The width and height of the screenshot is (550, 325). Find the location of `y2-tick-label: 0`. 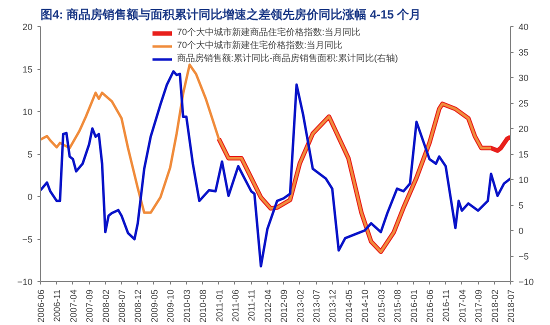

y2-tick-label: 0 is located at coordinates (521, 231).